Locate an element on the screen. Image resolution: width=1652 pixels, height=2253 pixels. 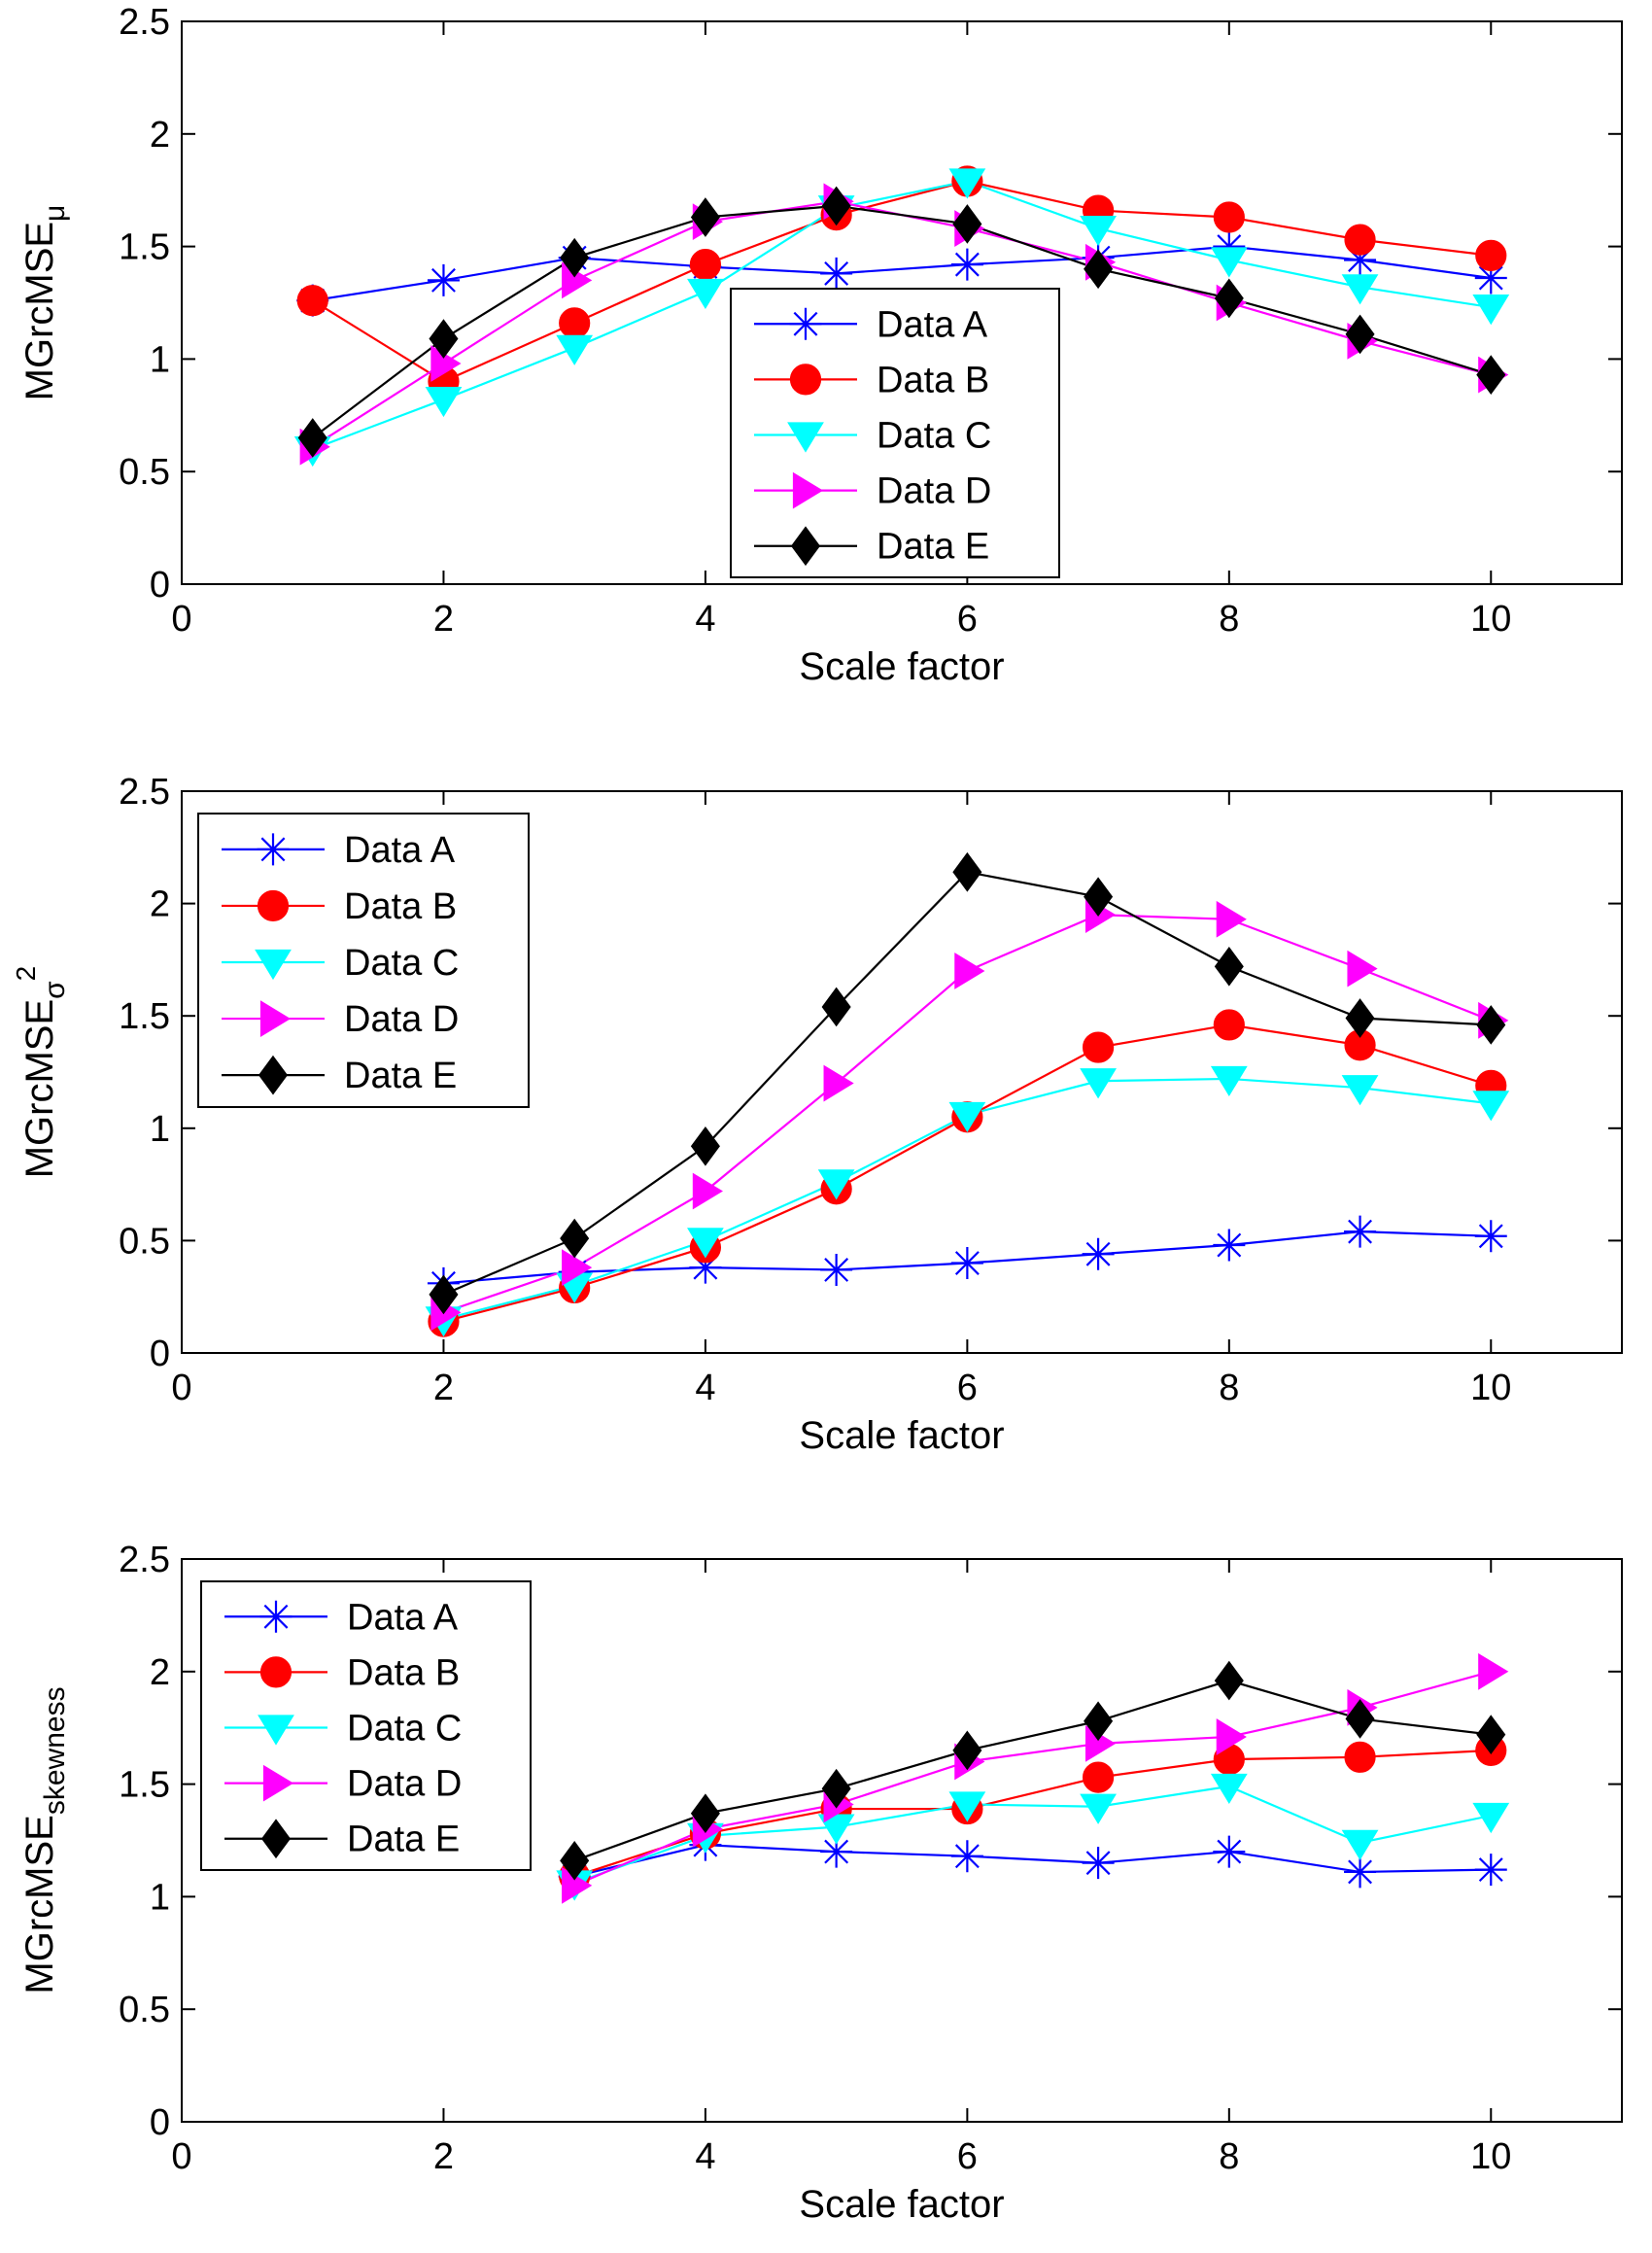
x-tick-label: 0 is located at coordinates (181, 2156).